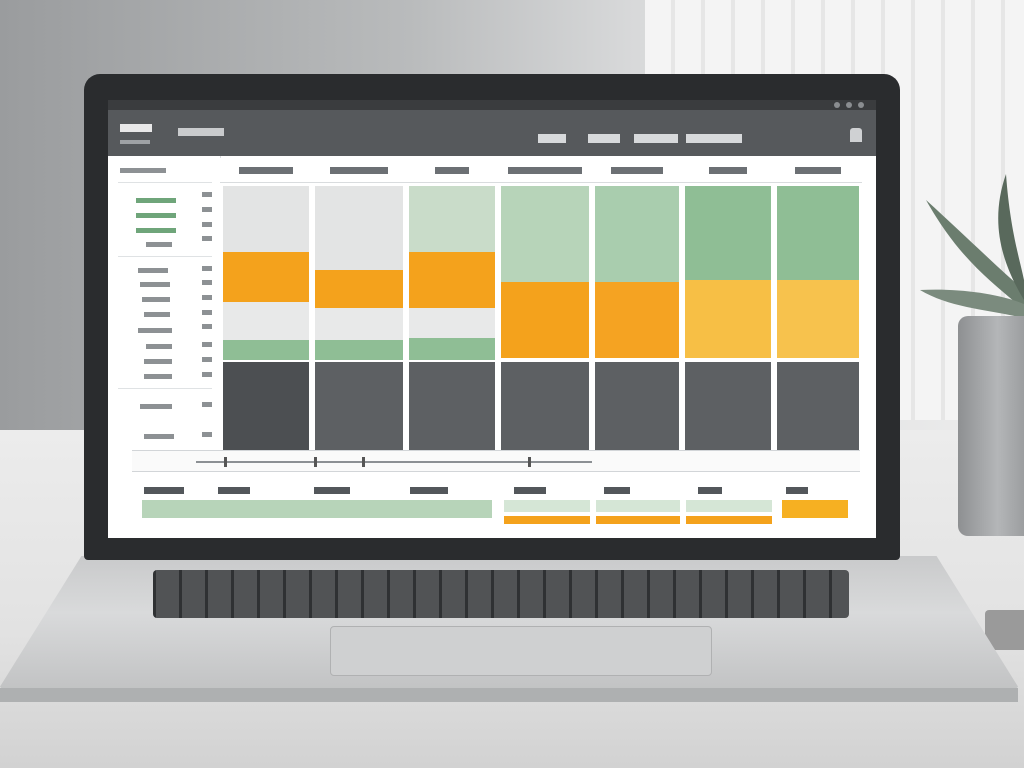 This screenshot has height=768, width=1024. What do you see at coordinates (143, 170) in the screenshot?
I see `row-labels-header` at bounding box center [143, 170].